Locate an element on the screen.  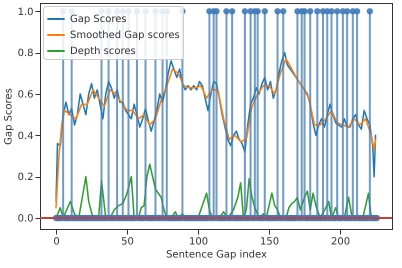
x-tick-label: 100 is located at coordinates (198, 242).